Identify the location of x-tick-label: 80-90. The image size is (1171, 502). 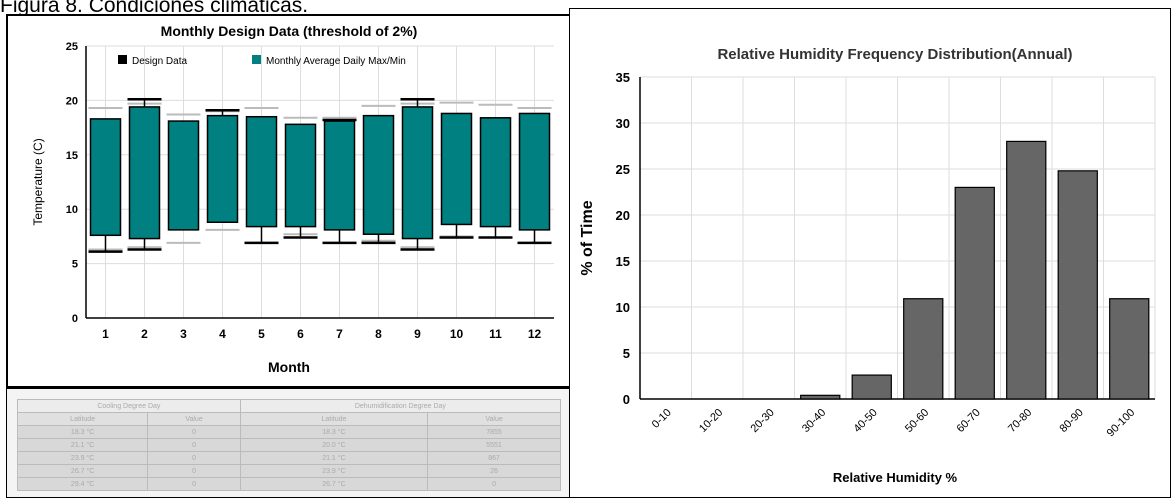
(1071, 421).